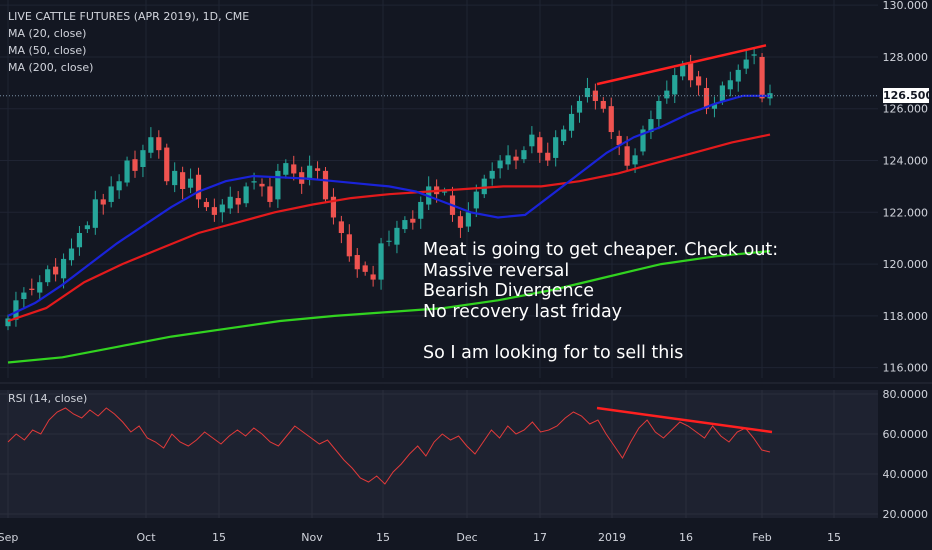  What do you see at coordinates (51, 67) in the screenshot?
I see `study-ma200: MA (200, close)` at bounding box center [51, 67].